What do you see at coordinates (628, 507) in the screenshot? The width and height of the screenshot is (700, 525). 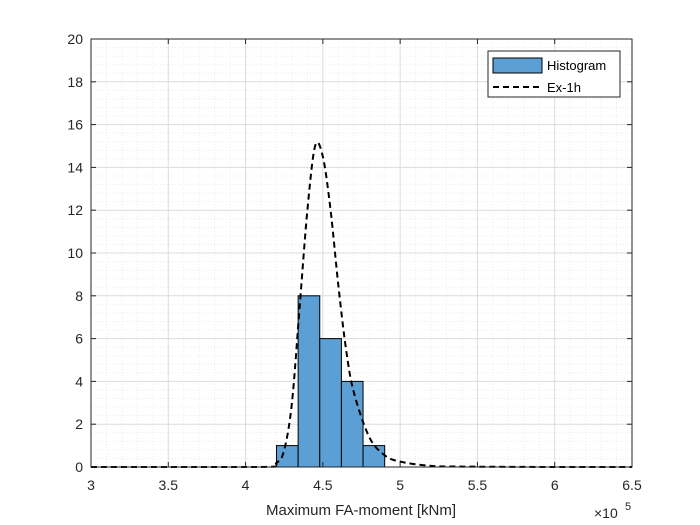 I see `x-exponent-power: 5` at bounding box center [628, 507].